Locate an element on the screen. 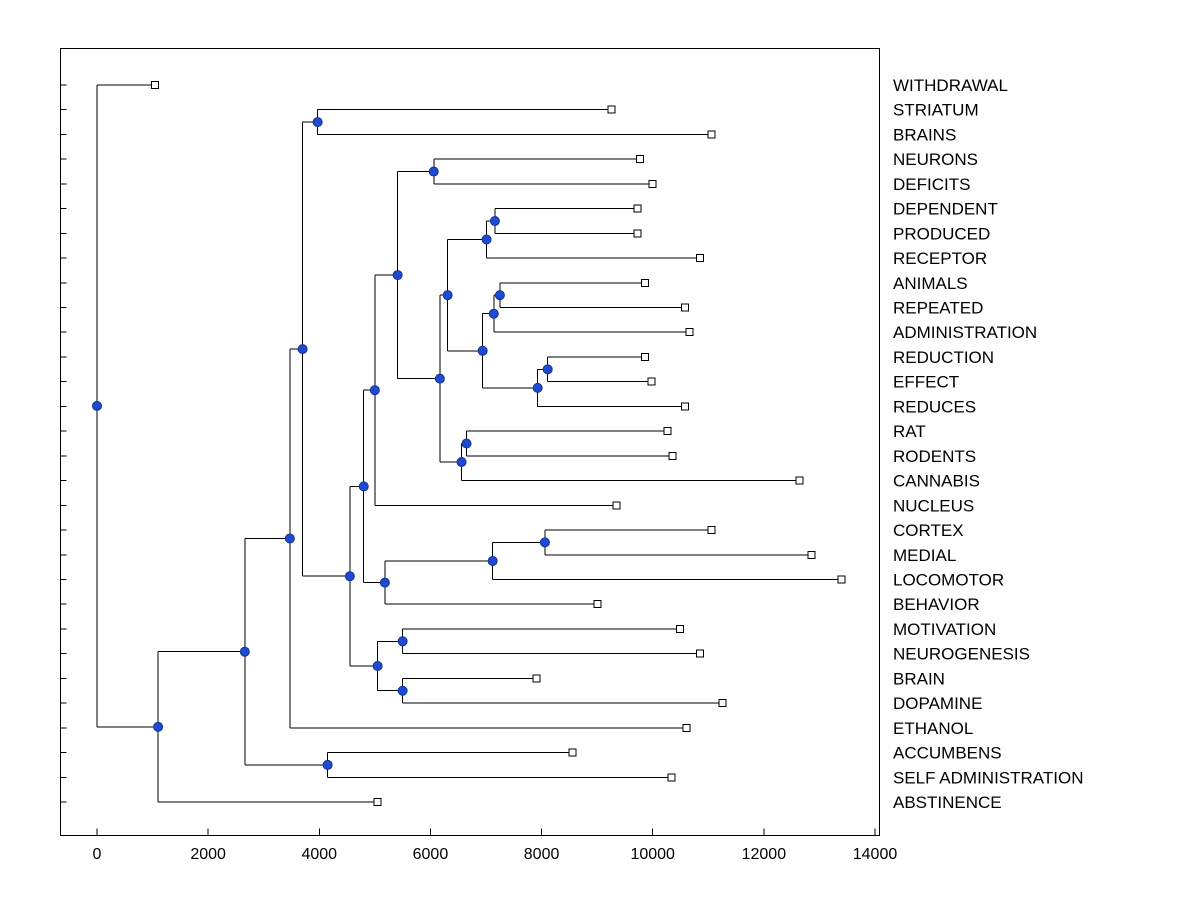 This screenshot has height=905, width=1200. x-tick-label: 2000 is located at coordinates (208, 854).